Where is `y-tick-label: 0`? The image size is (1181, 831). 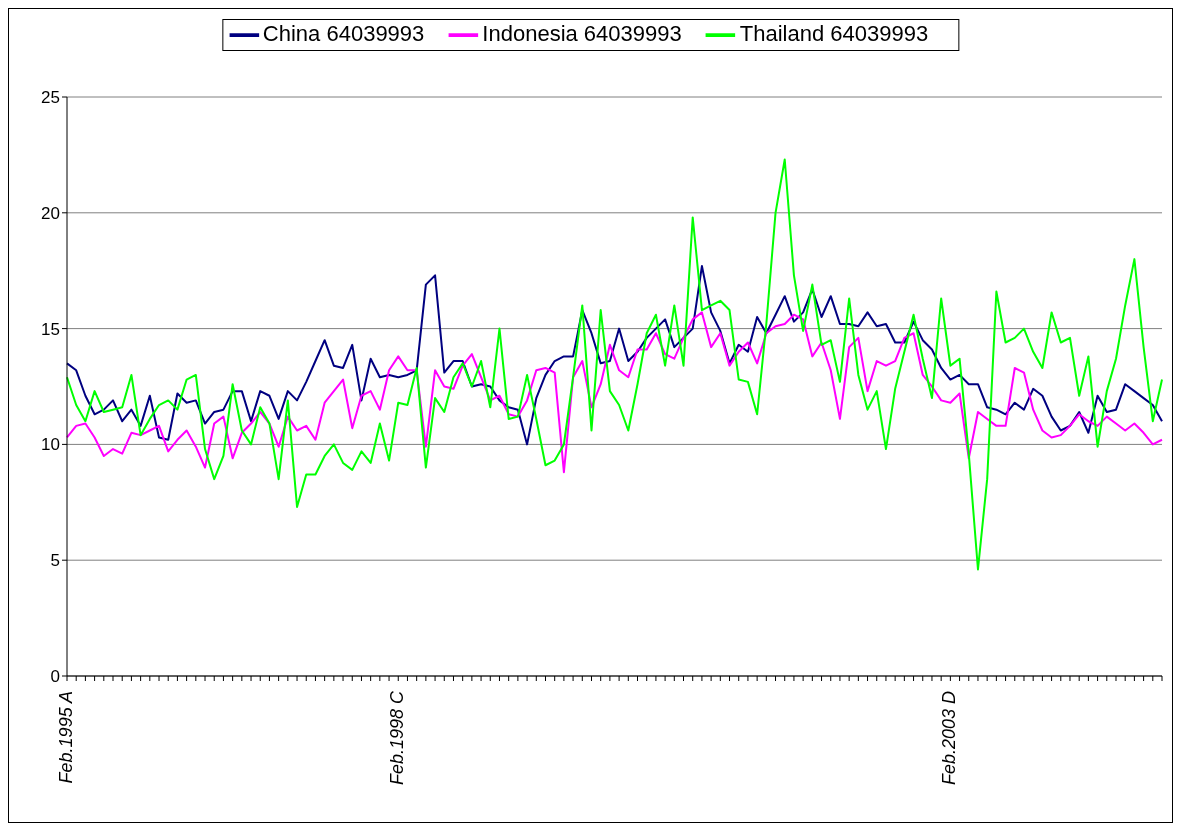 y-tick-label: 0 is located at coordinates (55, 677).